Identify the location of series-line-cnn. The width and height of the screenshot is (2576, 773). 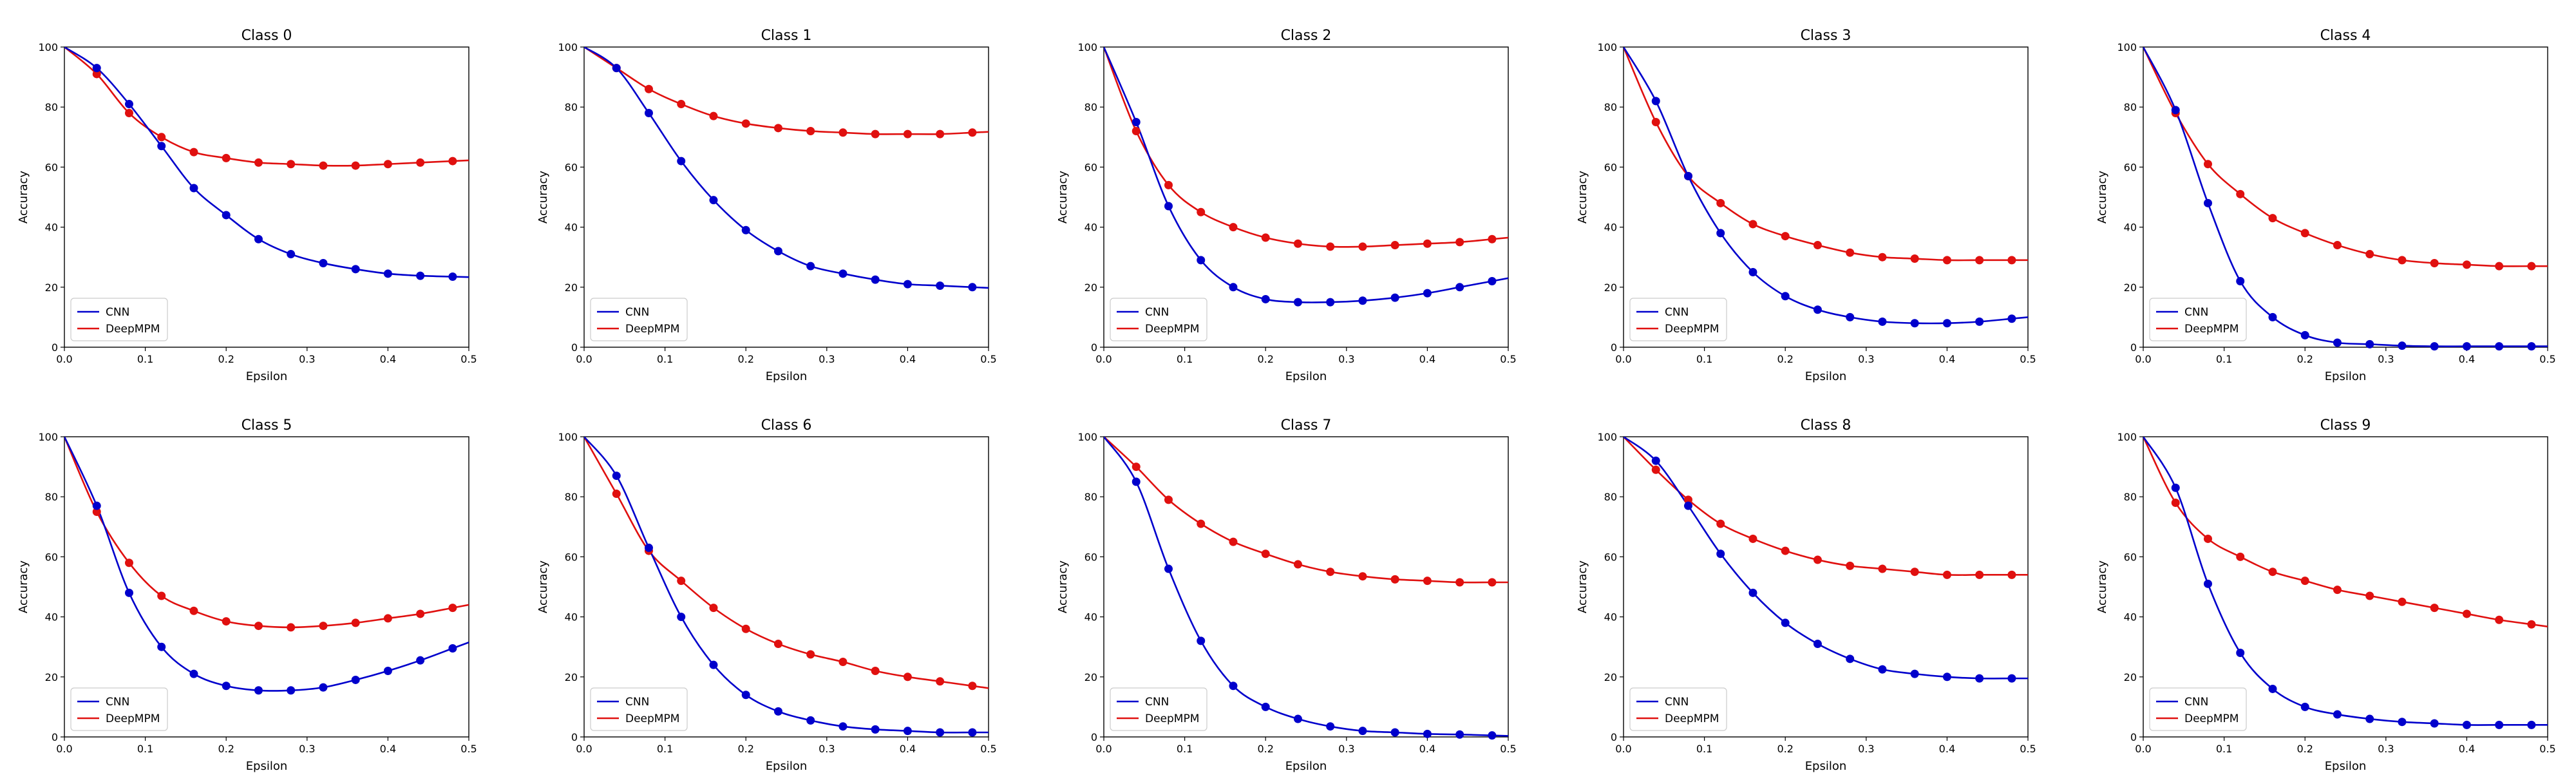
(1826, 558).